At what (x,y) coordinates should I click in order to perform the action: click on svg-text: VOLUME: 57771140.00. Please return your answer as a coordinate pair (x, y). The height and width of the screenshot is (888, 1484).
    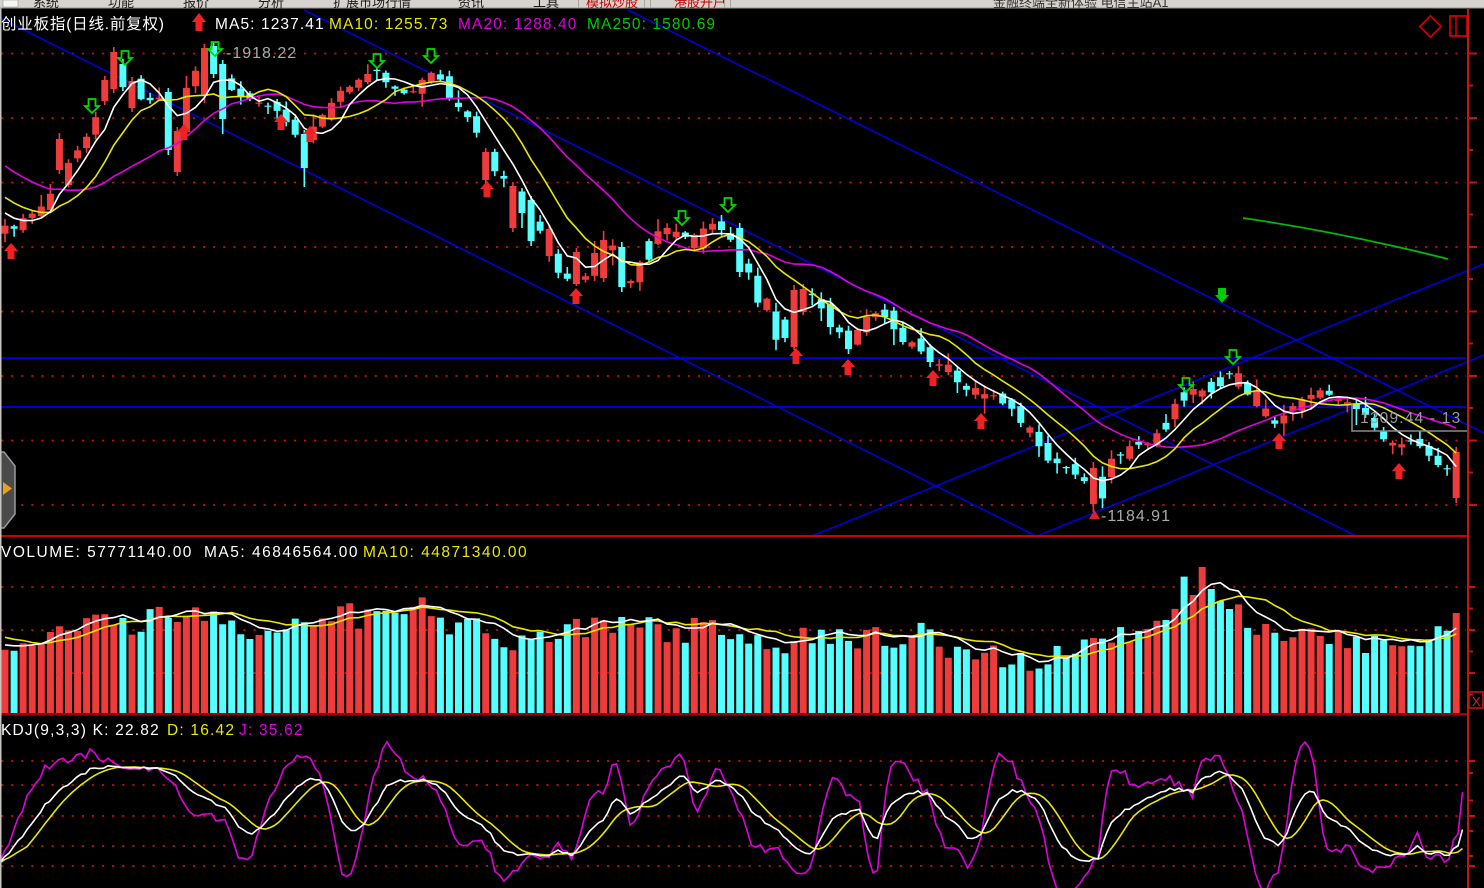
    Looking at the image, I should click on (97, 552).